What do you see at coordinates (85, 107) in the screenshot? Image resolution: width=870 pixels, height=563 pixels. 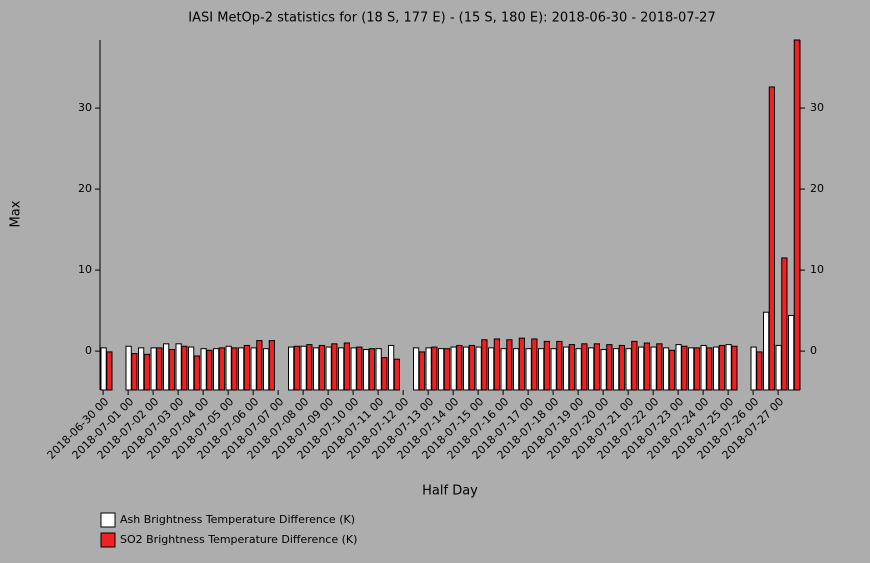 I see `y-tick-label: 30` at bounding box center [85, 107].